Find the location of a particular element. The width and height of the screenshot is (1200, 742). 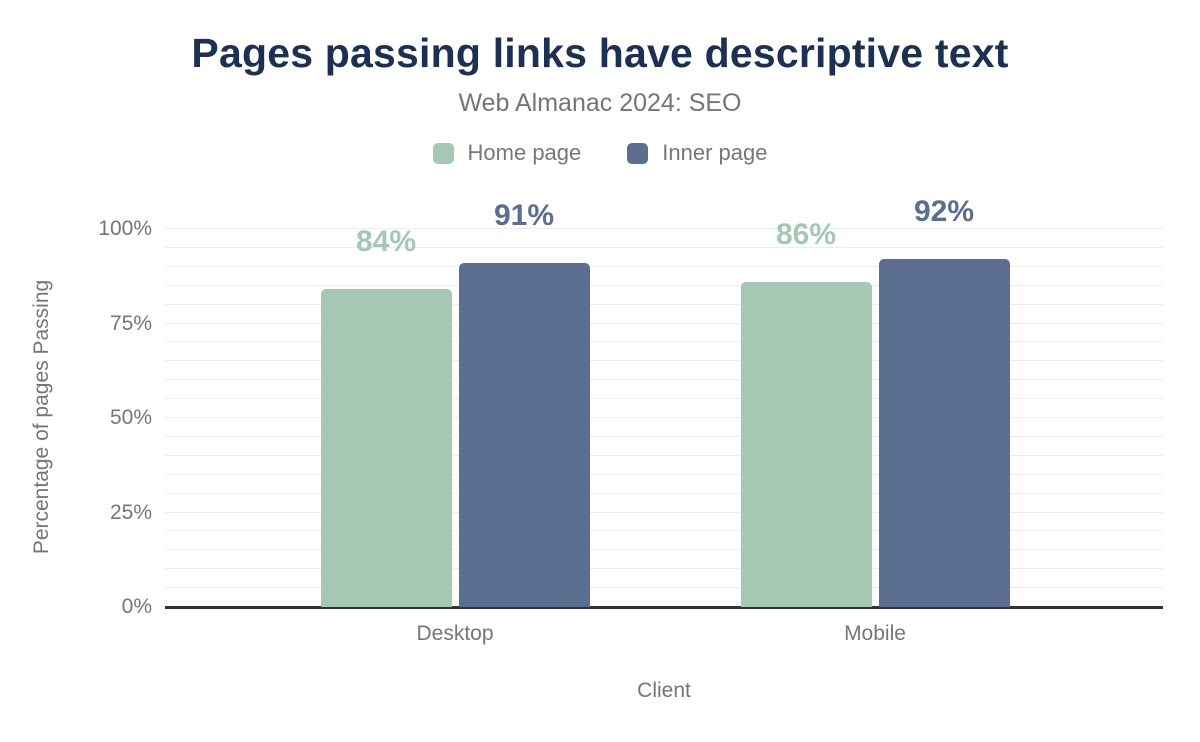

legend-item-inner-page: Inner page is located at coordinates (697, 153).